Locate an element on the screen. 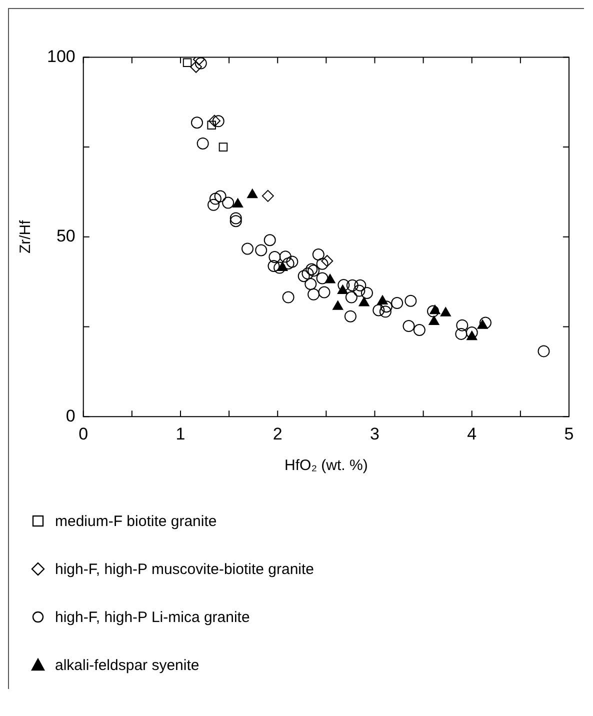  y-axis-title: Zr/Hf is located at coordinates (25, 236).